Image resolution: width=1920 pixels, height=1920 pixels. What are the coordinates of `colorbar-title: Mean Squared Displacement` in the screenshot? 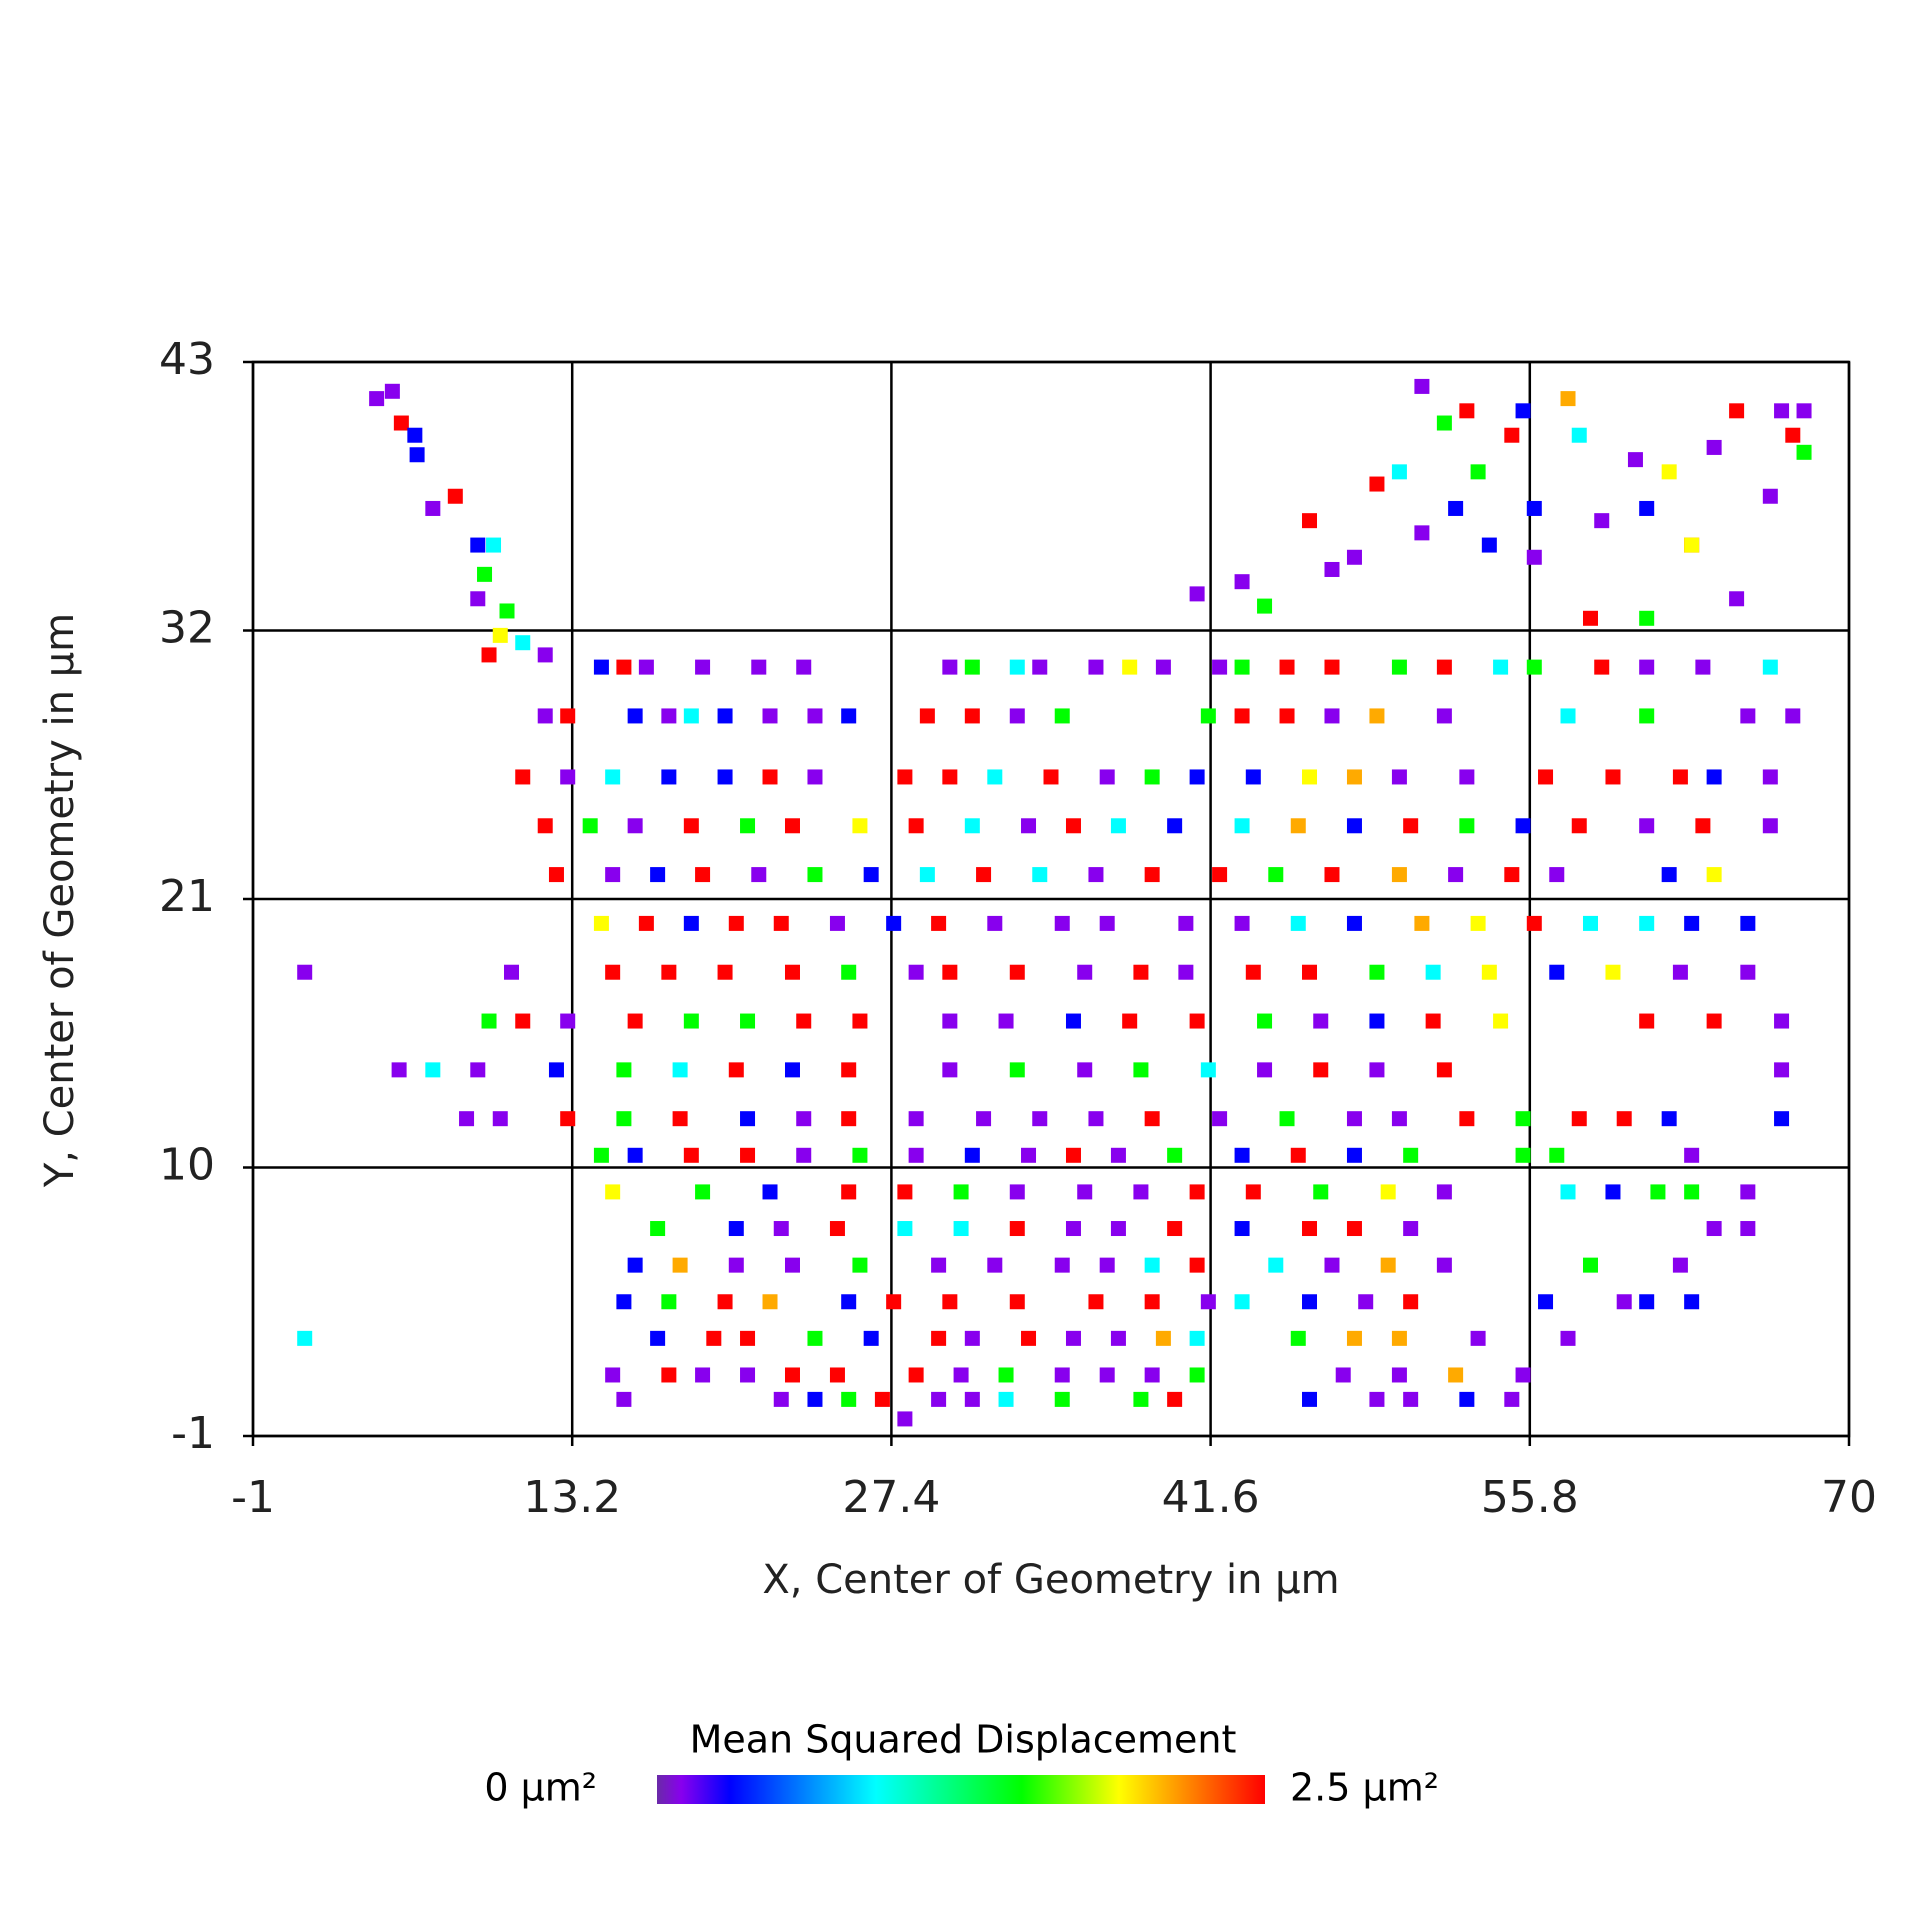 It's located at (963, 1740).